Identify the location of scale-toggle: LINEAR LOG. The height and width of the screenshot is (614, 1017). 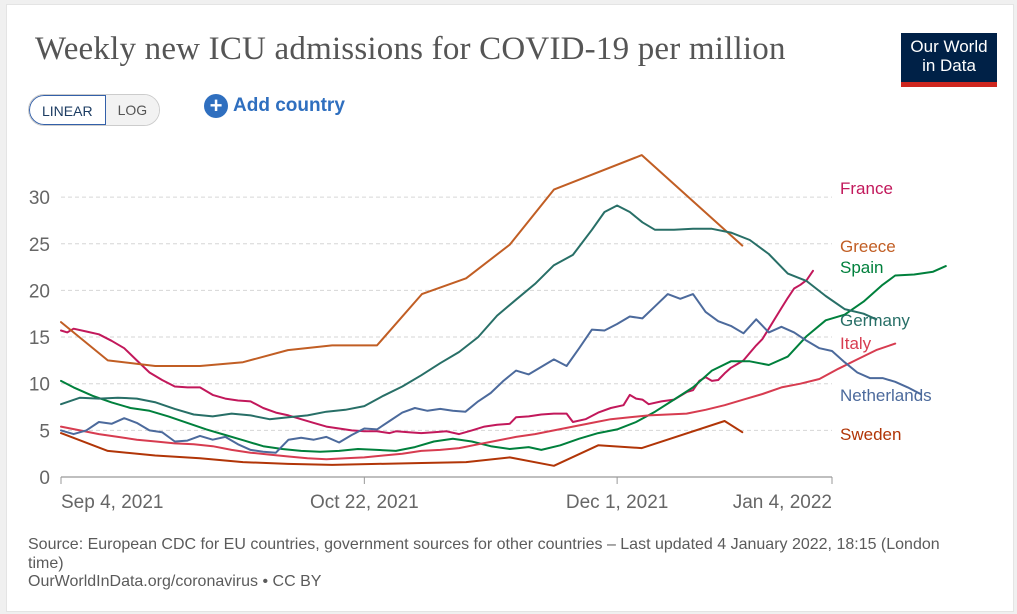
(94, 110).